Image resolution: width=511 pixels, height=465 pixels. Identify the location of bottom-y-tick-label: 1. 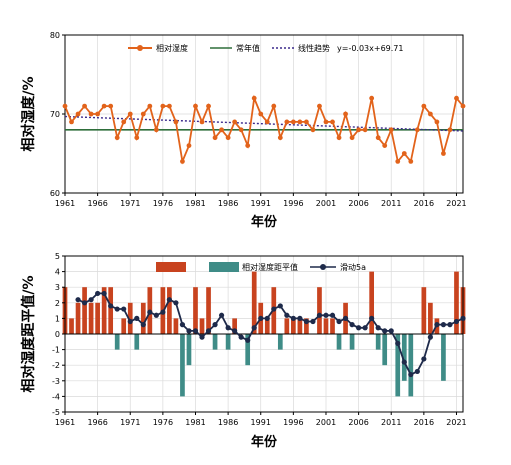
(57, 318).